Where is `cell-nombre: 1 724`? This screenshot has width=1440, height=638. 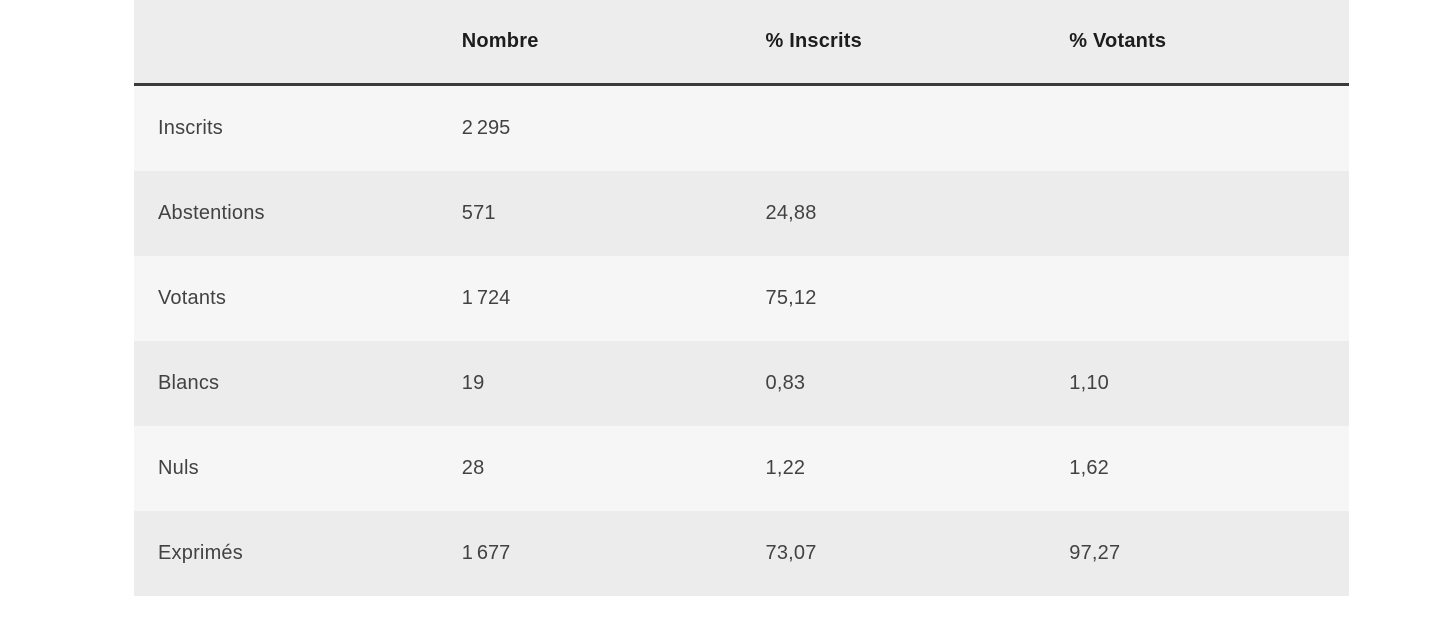 cell-nombre: 1 724 is located at coordinates (486, 298).